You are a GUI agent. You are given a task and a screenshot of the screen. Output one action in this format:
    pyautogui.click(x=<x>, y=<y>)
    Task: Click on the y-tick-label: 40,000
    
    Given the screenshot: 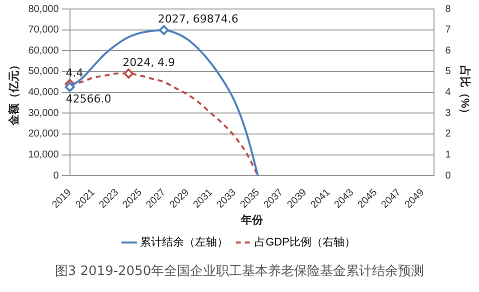 What is the action you would take?
    pyautogui.click(x=44, y=92)
    